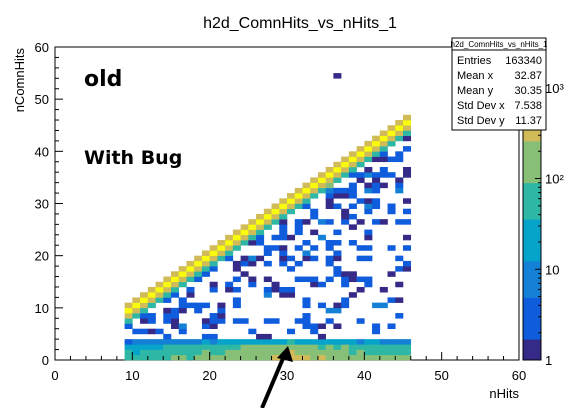 The image size is (582, 408). Describe the element at coordinates (276, 377) in the screenshot. I see `bug-arrow` at that location.